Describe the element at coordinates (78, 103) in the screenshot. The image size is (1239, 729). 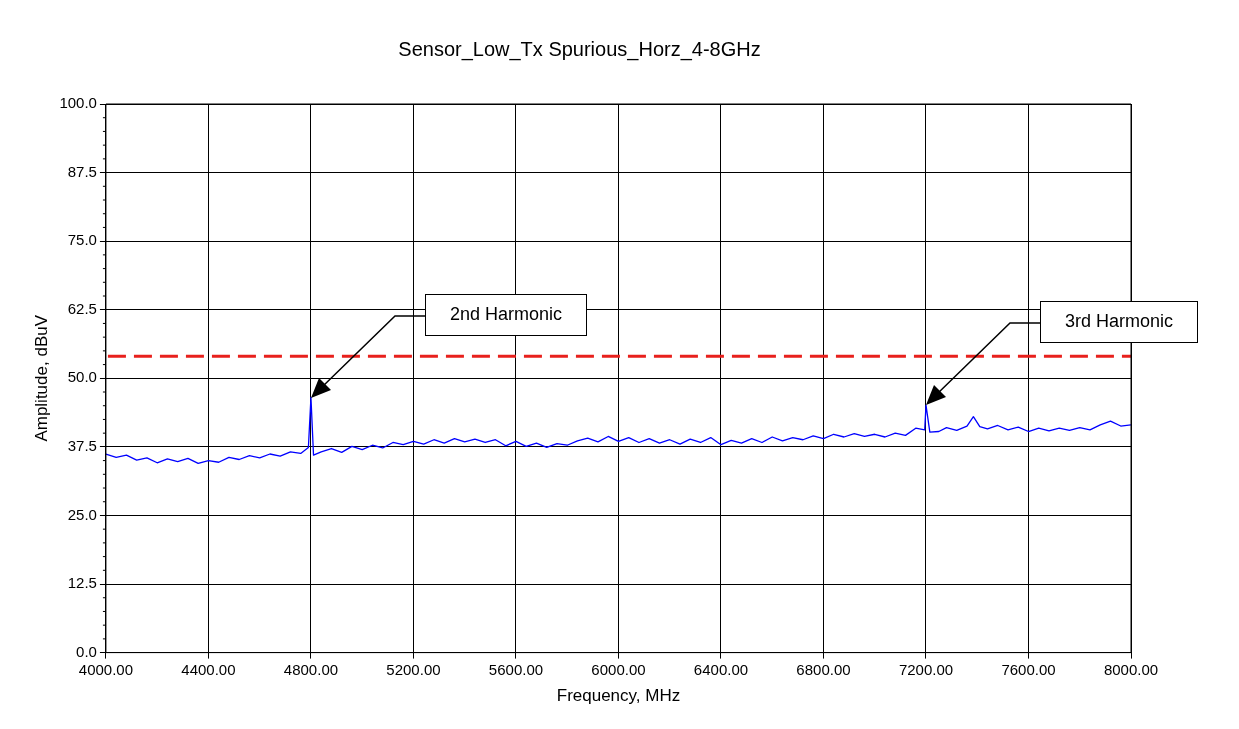
I see `y-tick-label: 100.0` at that location.